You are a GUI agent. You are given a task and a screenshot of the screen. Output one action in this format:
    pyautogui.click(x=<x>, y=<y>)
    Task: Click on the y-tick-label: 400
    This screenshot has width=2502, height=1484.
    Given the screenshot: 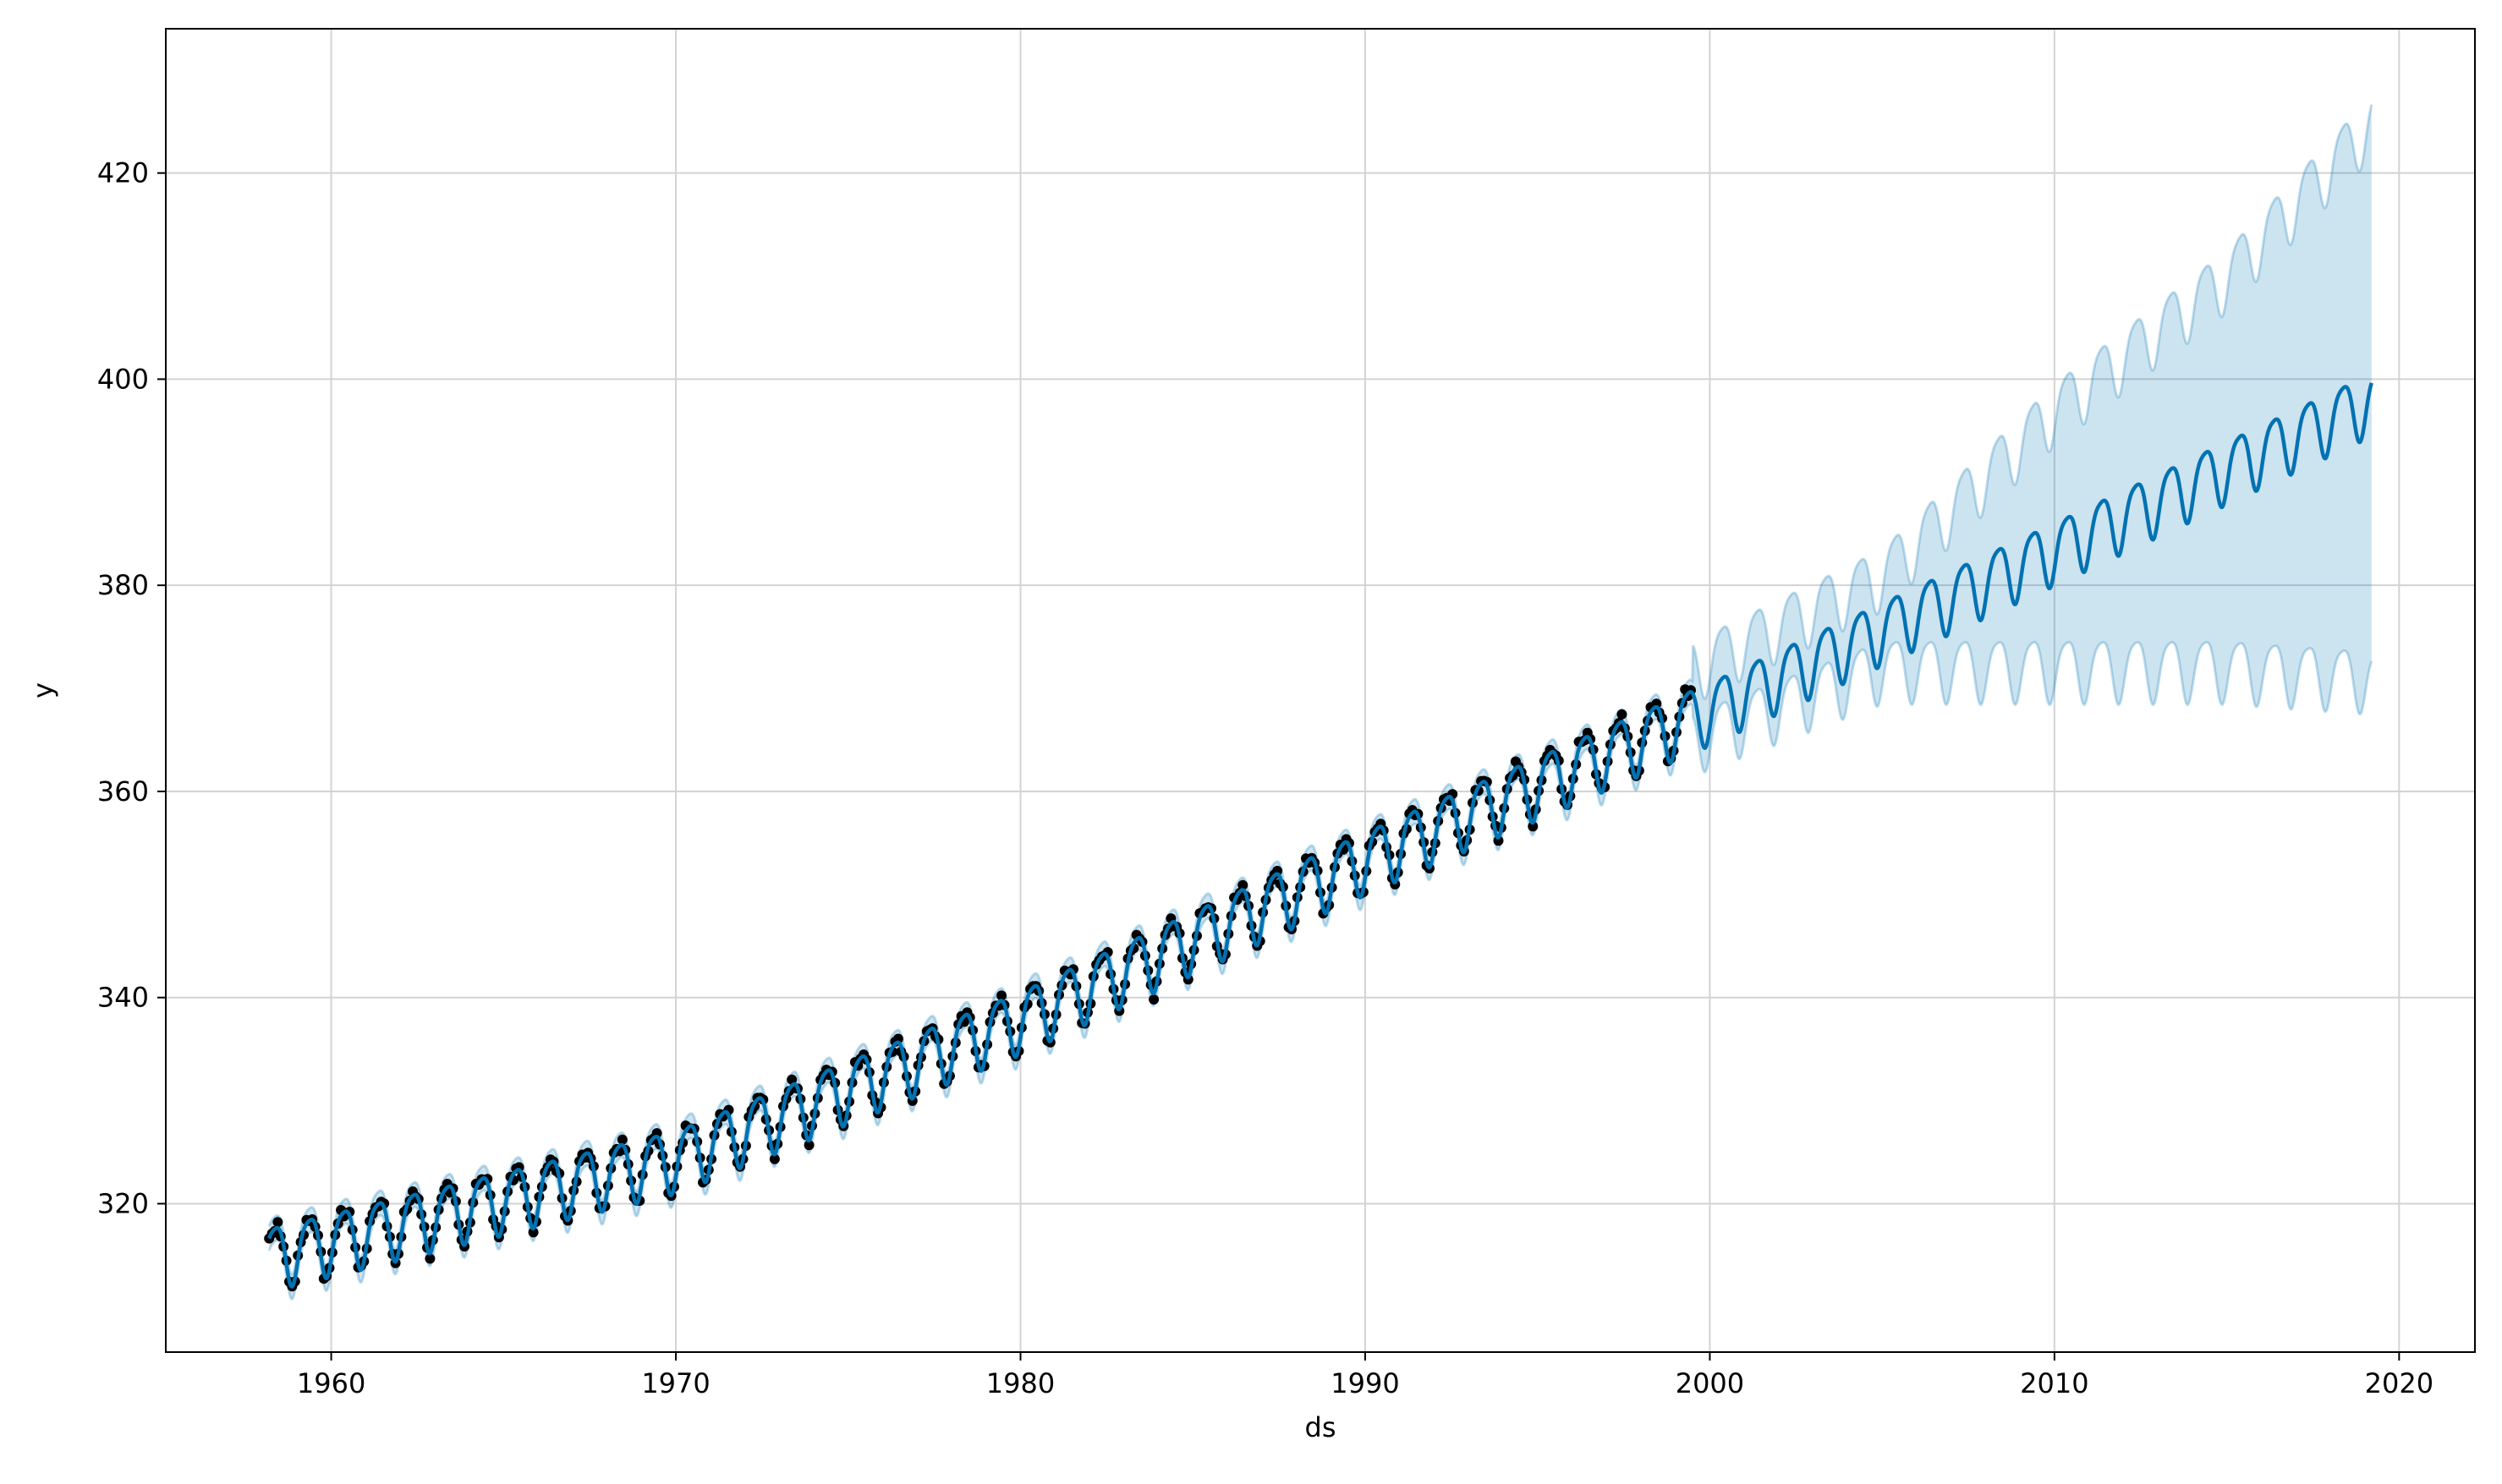 What is the action you would take?
    pyautogui.click(x=123, y=379)
    